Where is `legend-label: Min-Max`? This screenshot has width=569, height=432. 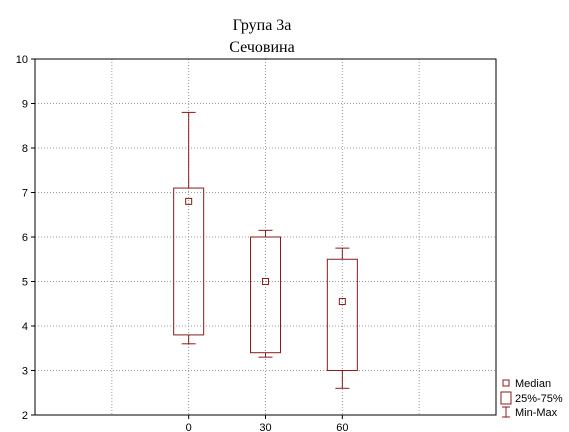
legend-label: Min-Max is located at coordinates (536, 413).